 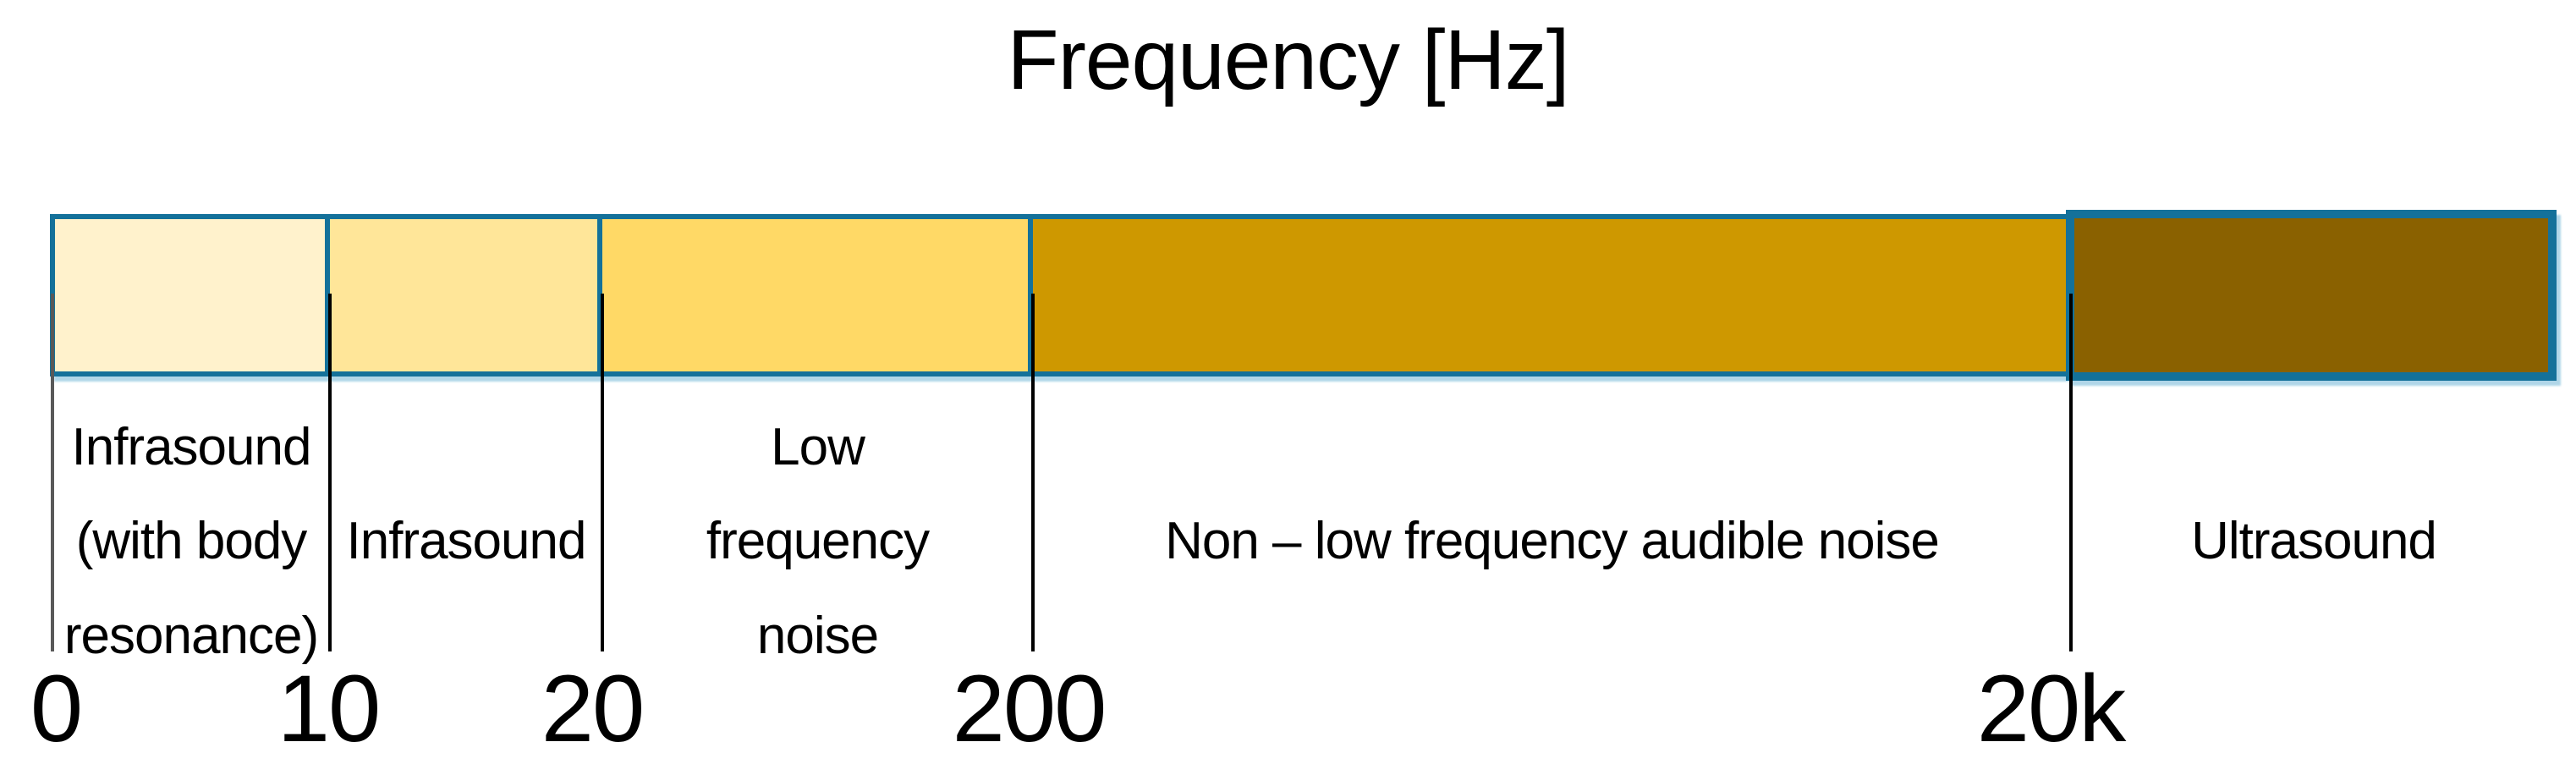 What do you see at coordinates (466, 541) in the screenshot?
I see `segment-label-infrasound: Infrasound` at bounding box center [466, 541].